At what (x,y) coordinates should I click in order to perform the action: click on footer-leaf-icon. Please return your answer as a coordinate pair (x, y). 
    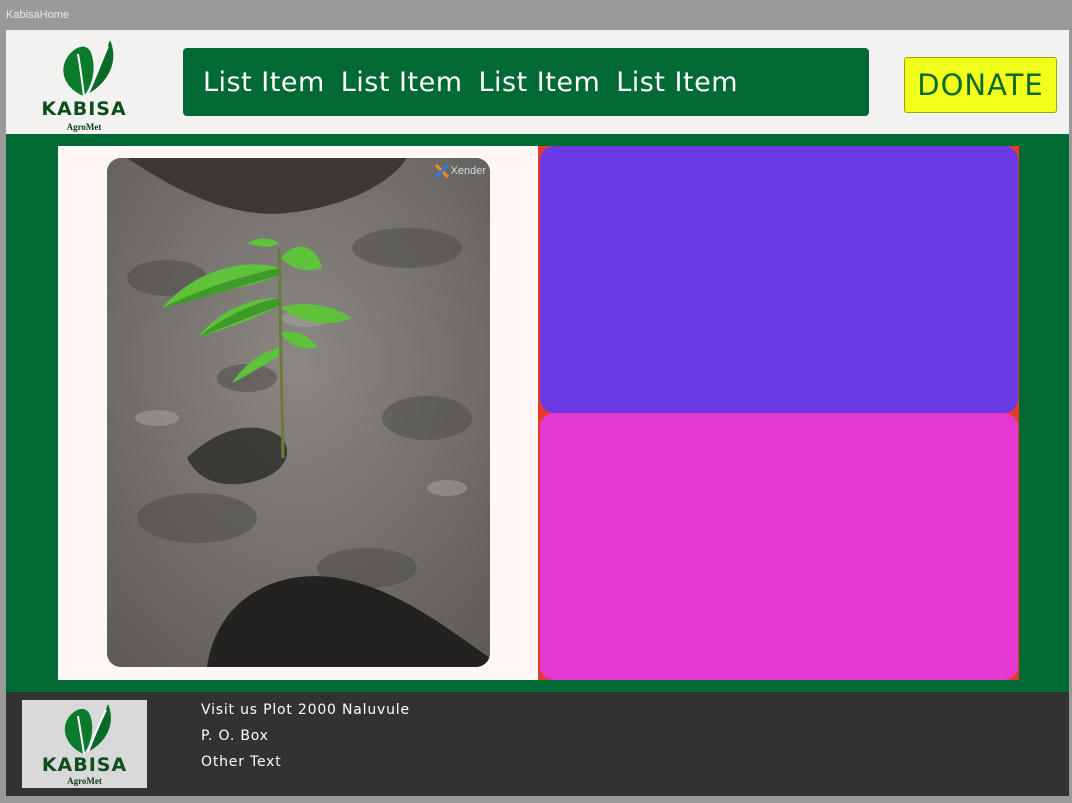
    Looking at the image, I should click on (87, 729).